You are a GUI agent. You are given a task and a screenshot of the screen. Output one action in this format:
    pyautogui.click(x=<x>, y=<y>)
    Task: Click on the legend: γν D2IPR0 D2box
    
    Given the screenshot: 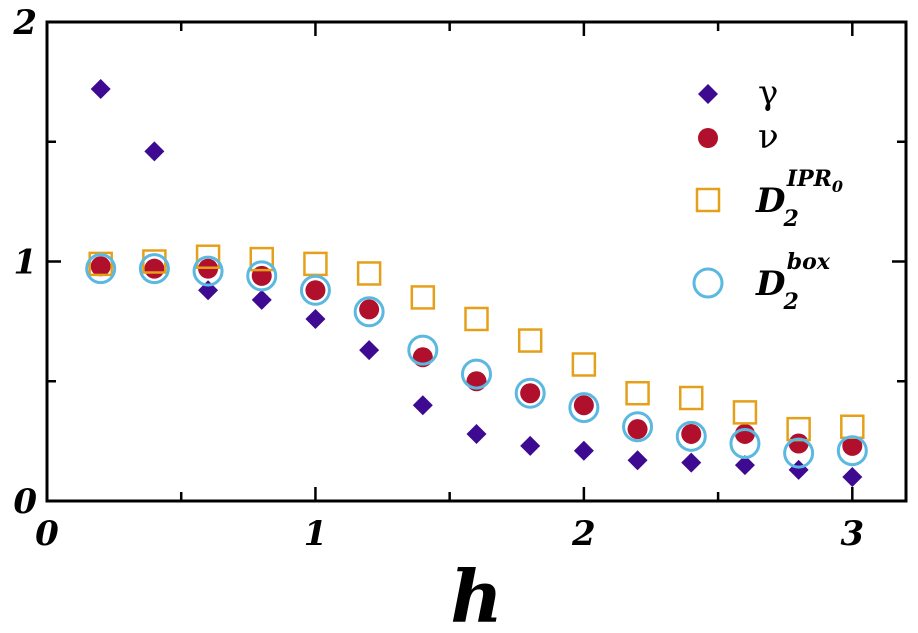 What is the action you would take?
    pyautogui.click(x=767, y=194)
    